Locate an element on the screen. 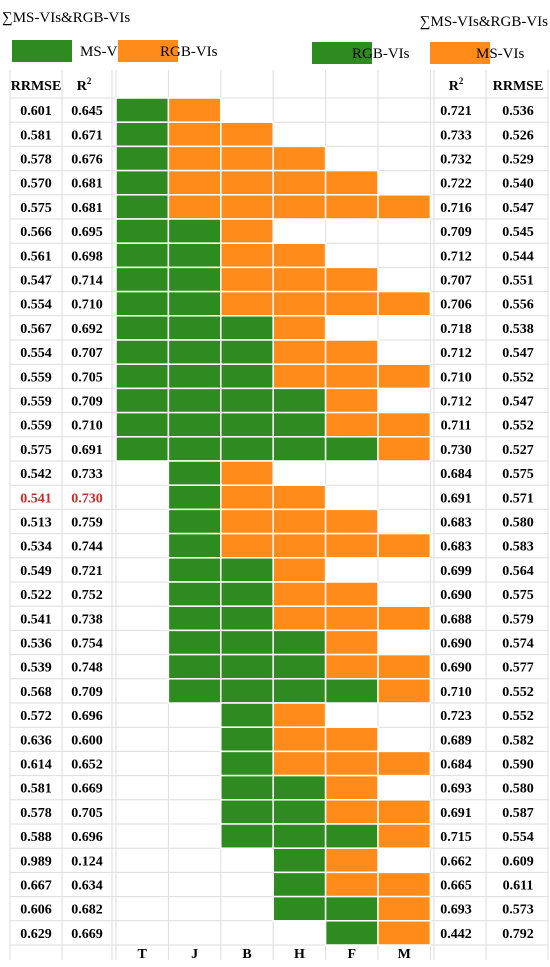 The height and width of the screenshot is (967, 550). value-label-rrmse-r: 0.583 is located at coordinates (518, 547).